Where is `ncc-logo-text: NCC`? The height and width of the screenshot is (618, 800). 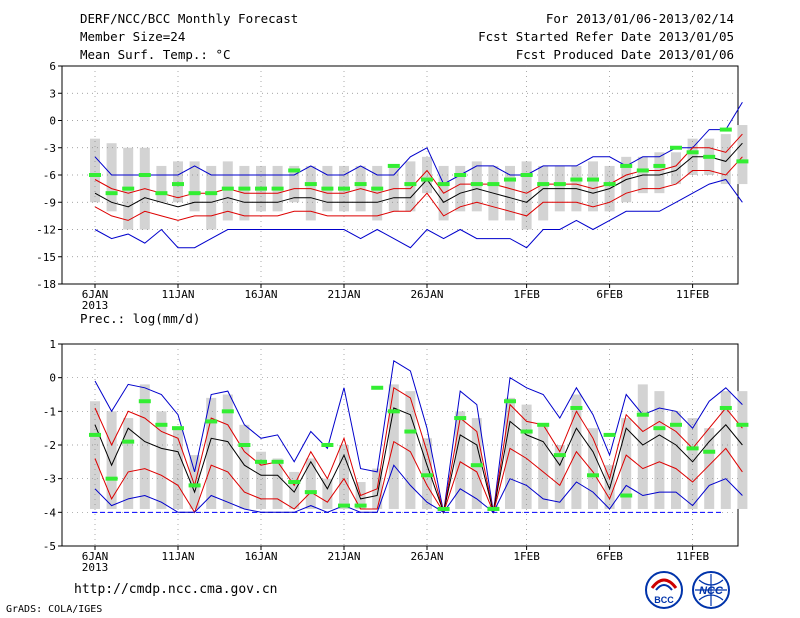
ncc-logo-text: NCC is located at coordinates (711, 591).